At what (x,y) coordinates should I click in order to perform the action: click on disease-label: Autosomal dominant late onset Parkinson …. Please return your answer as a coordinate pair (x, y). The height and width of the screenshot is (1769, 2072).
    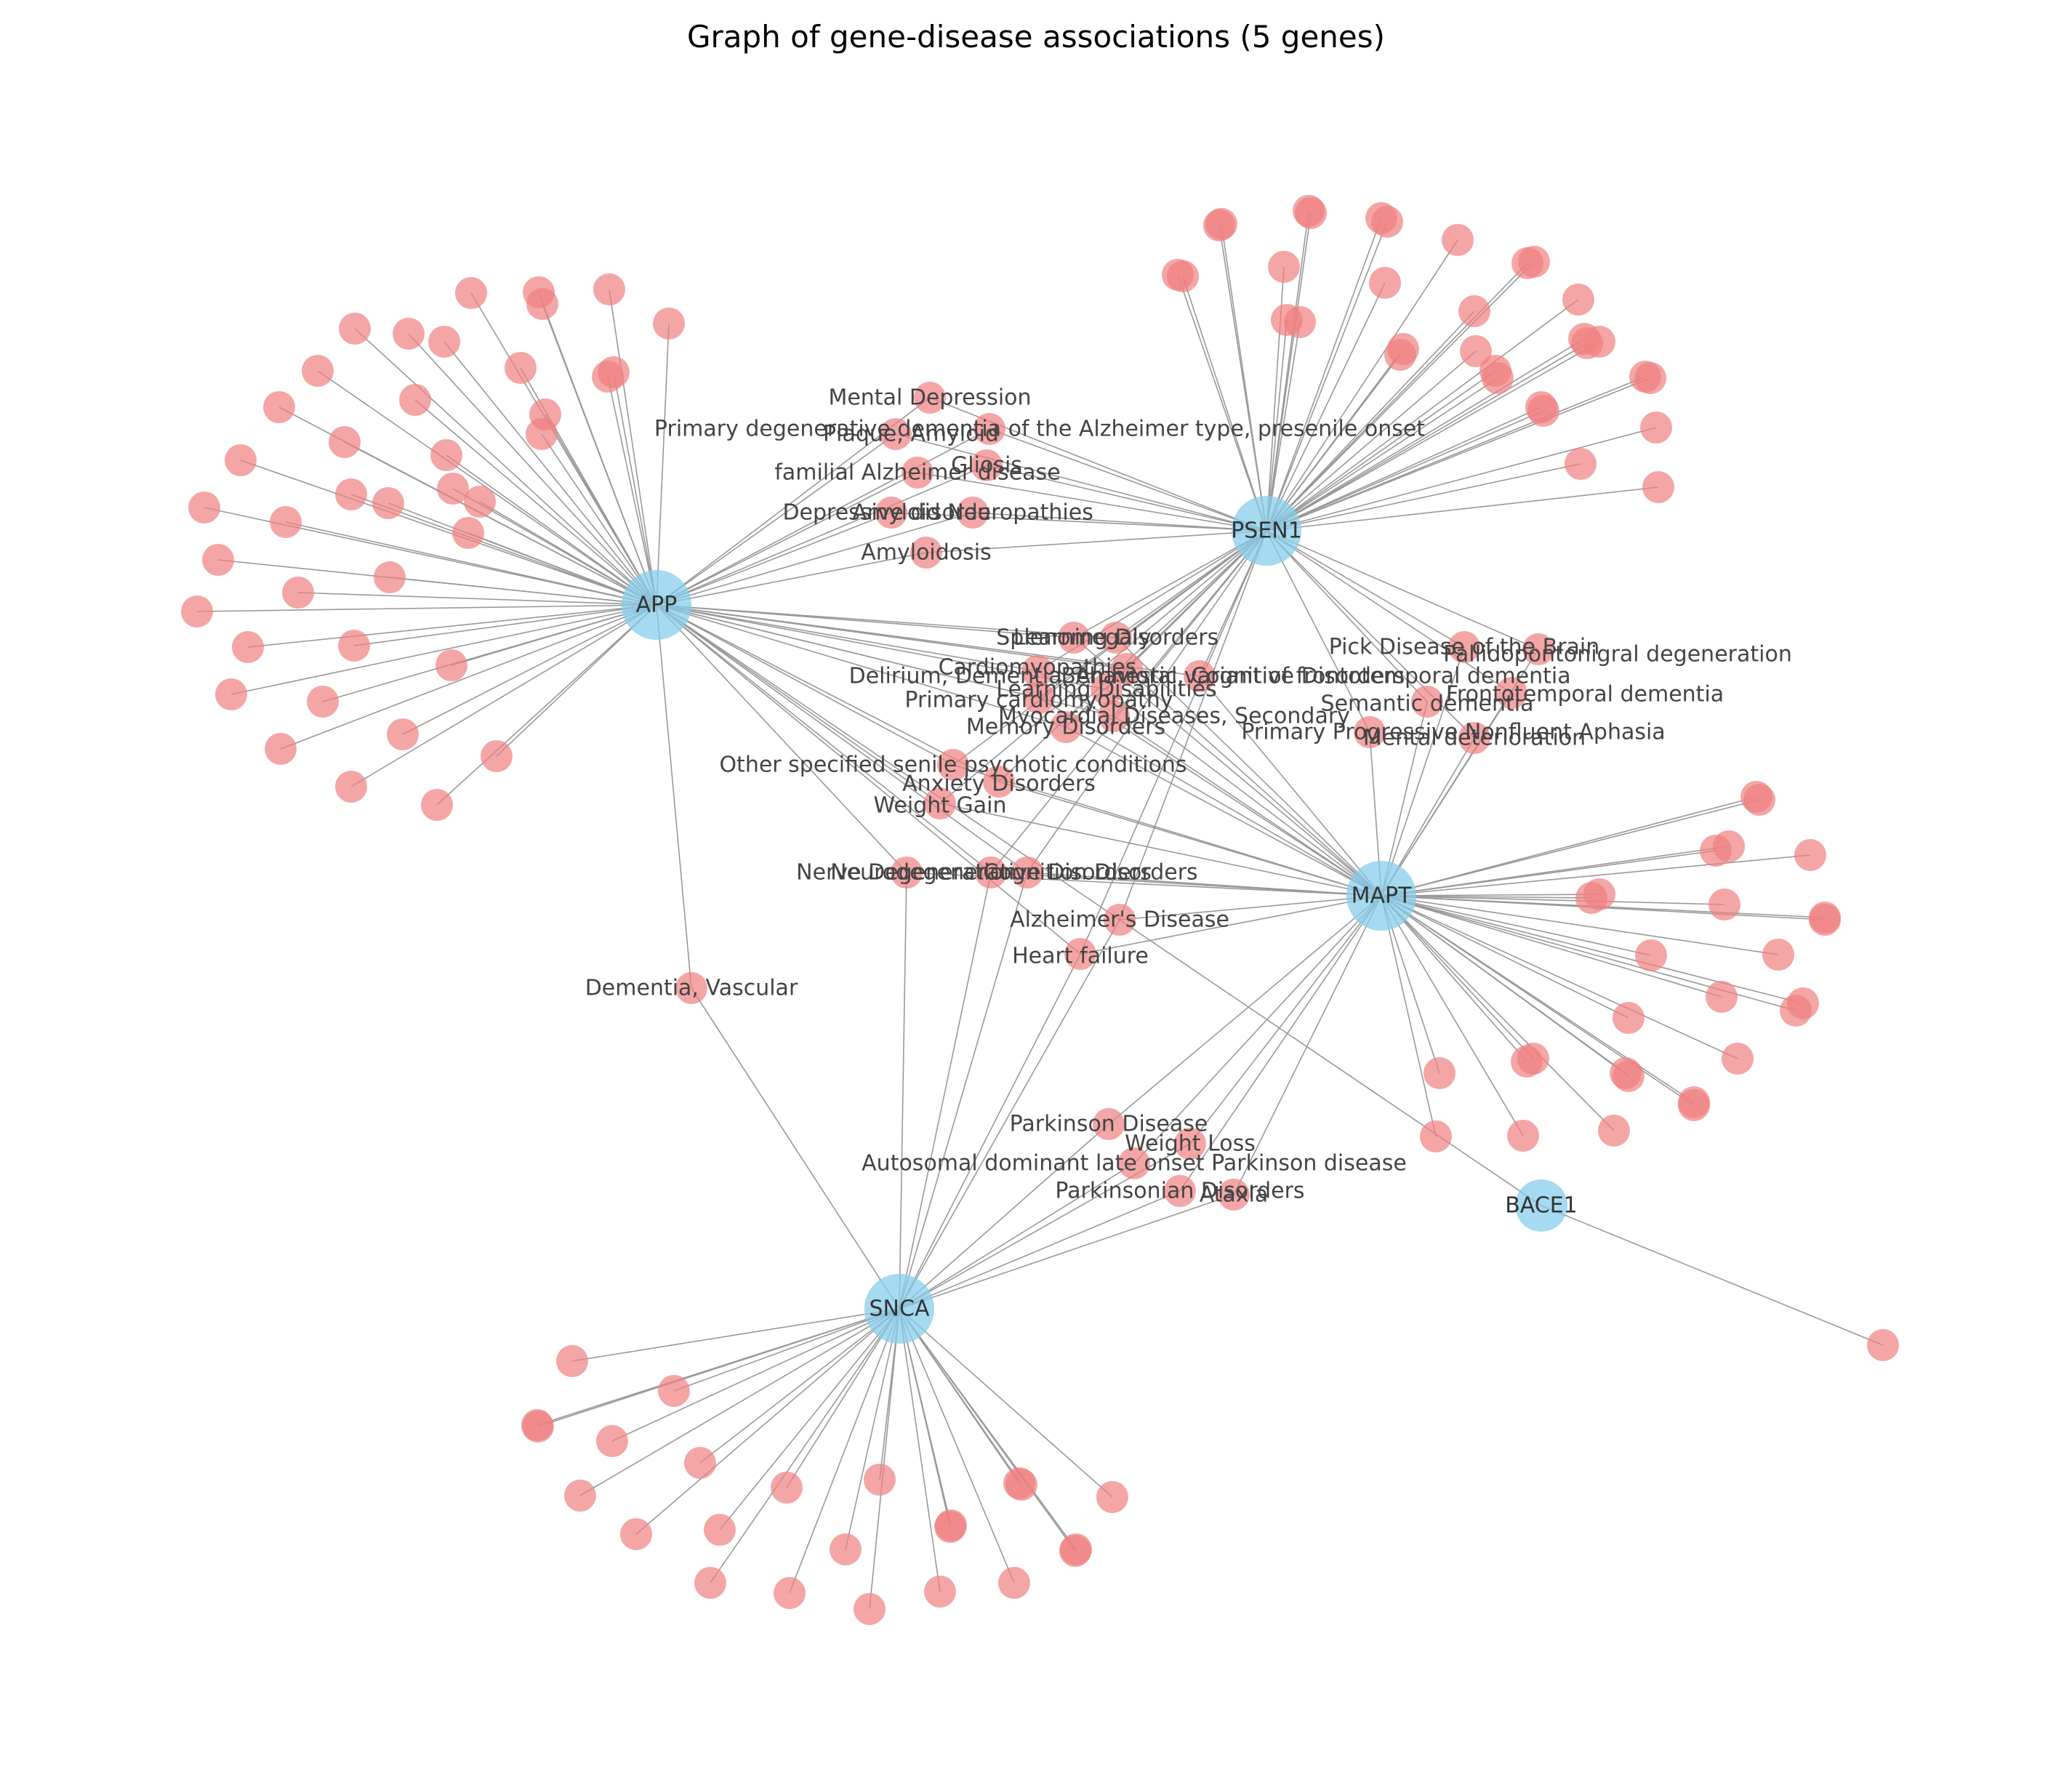
    Looking at the image, I should click on (1134, 1163).